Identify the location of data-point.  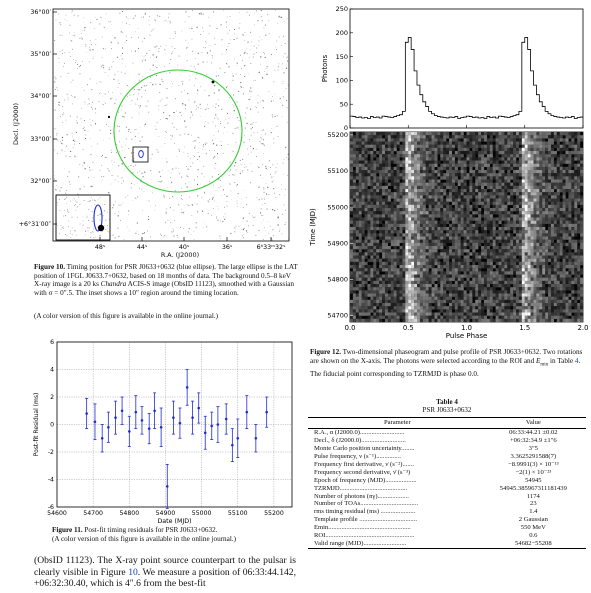
(86, 413).